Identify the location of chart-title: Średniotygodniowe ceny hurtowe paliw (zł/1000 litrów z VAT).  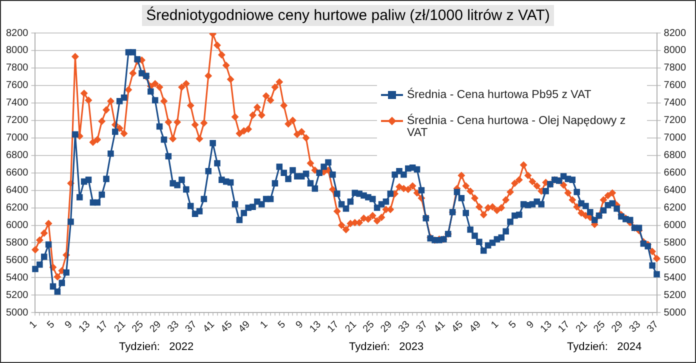
(348, 15).